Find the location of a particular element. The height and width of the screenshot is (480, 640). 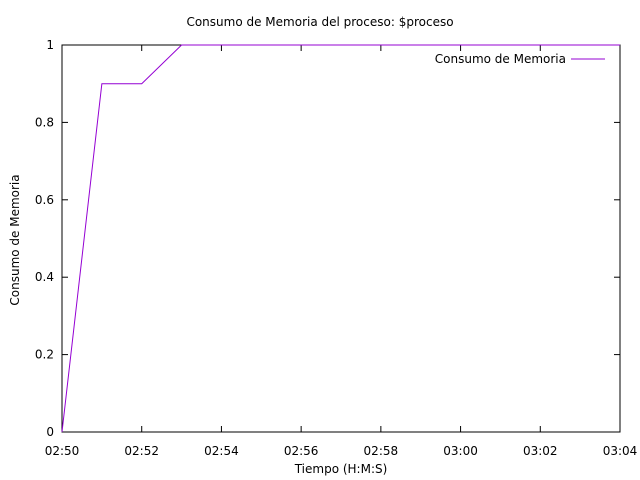

y-tick-label: 0 is located at coordinates (50, 432).